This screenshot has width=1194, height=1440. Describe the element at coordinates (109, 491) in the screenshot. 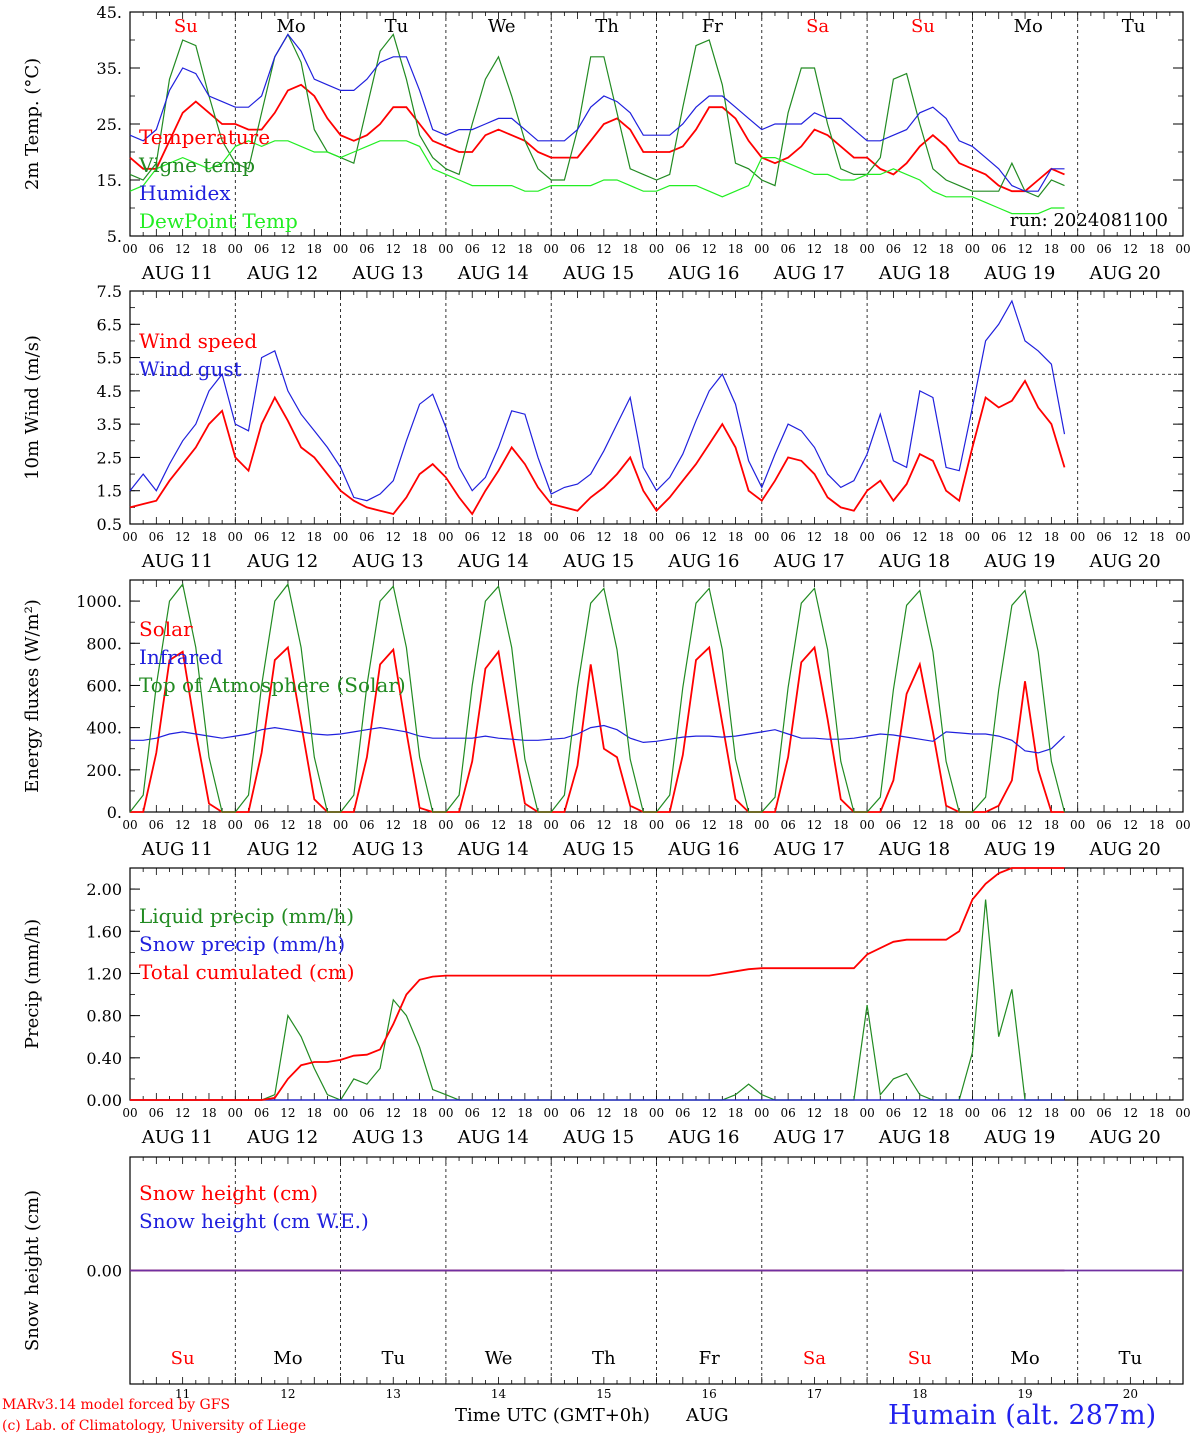

I see `y-tick-label: 1.5` at that location.